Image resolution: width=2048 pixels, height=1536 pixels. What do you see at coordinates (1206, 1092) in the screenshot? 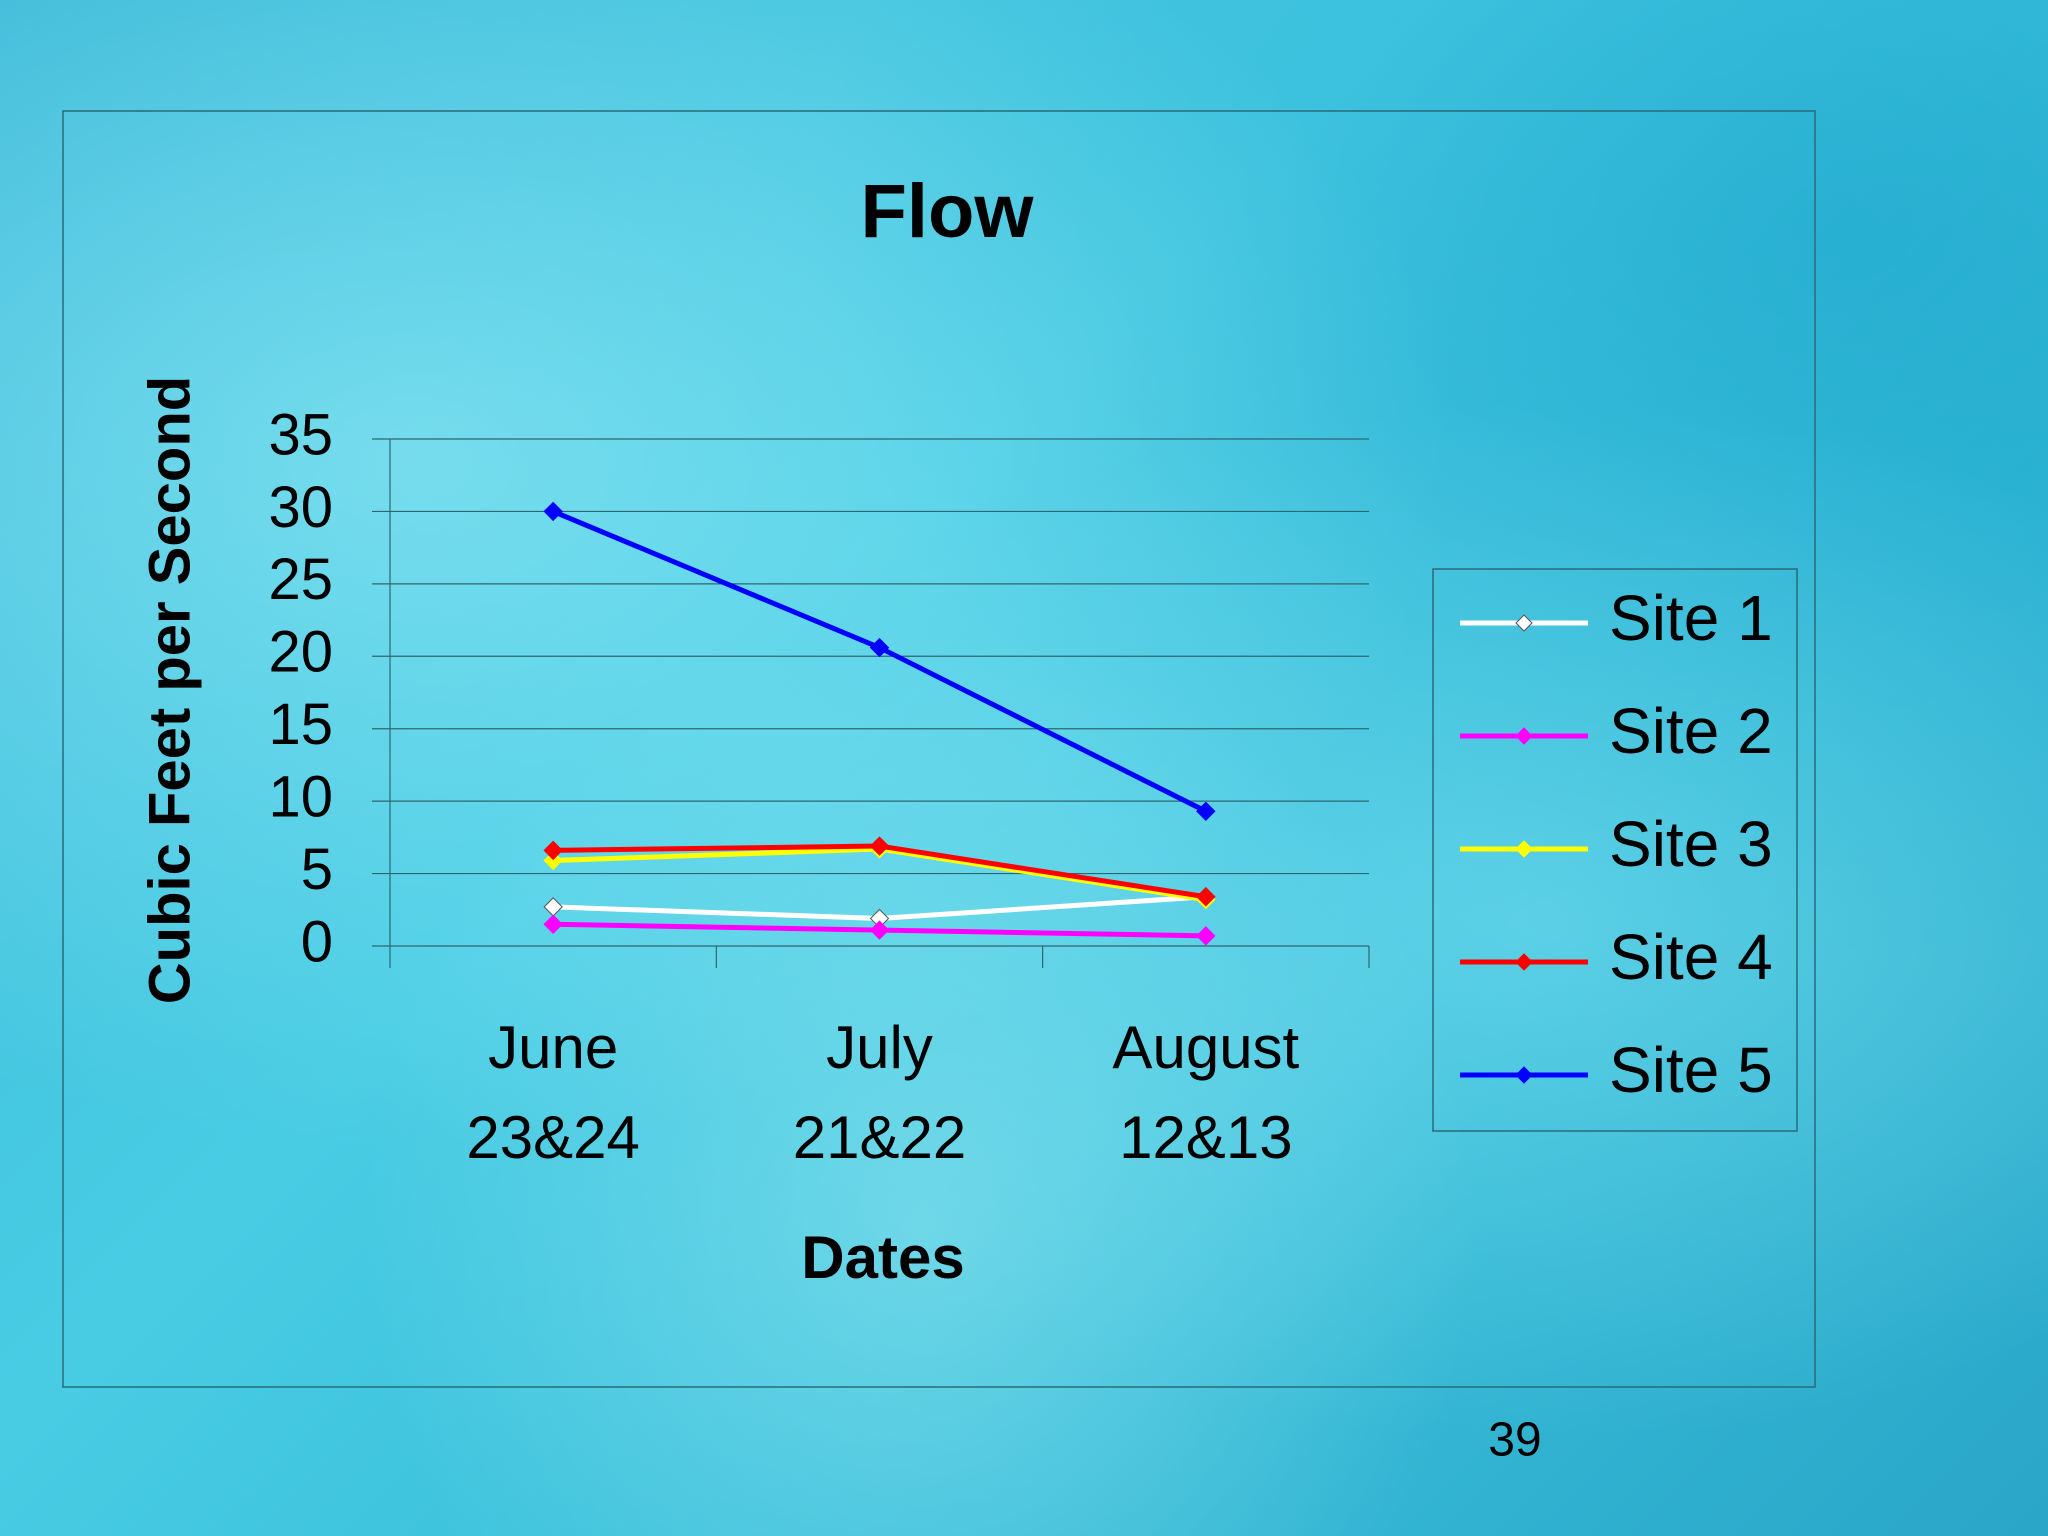
I see `x-tick-label: August 12&13` at bounding box center [1206, 1092].